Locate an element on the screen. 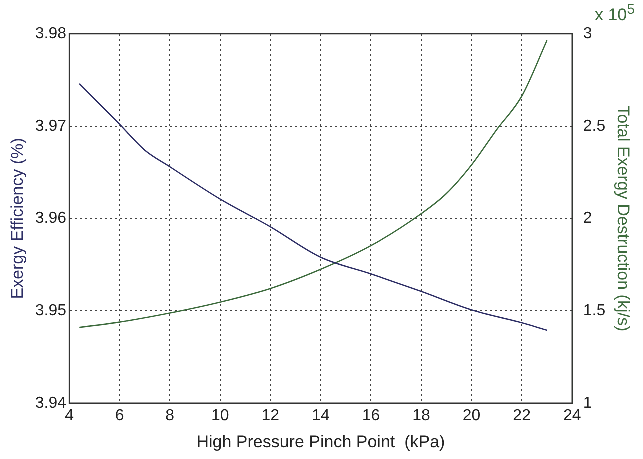 The image size is (643, 459). x-axis-title: High Pressure Pinch Point (kPa) is located at coordinates (321, 442).